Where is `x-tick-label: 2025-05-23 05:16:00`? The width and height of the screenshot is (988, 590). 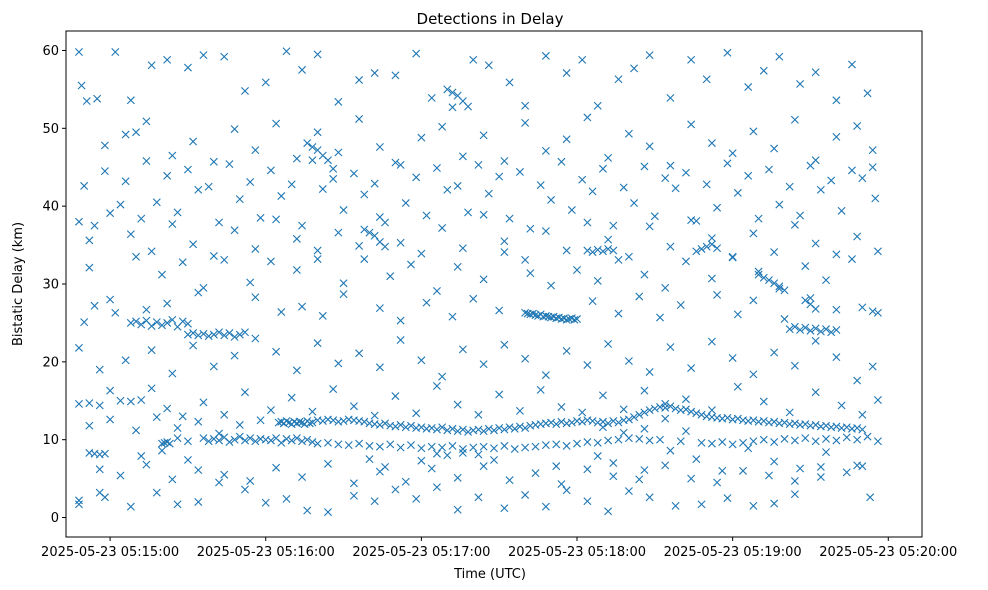 x-tick-label: 2025-05-23 05:16:00 is located at coordinates (266, 552).